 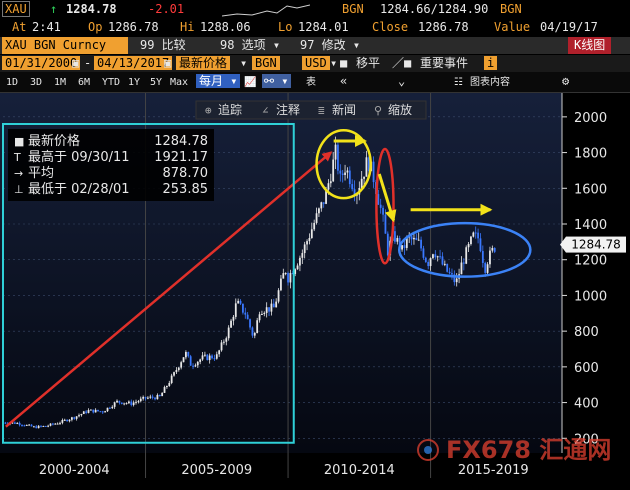 I want to click on line-chart-icon: 📈, so click(x=250, y=82).